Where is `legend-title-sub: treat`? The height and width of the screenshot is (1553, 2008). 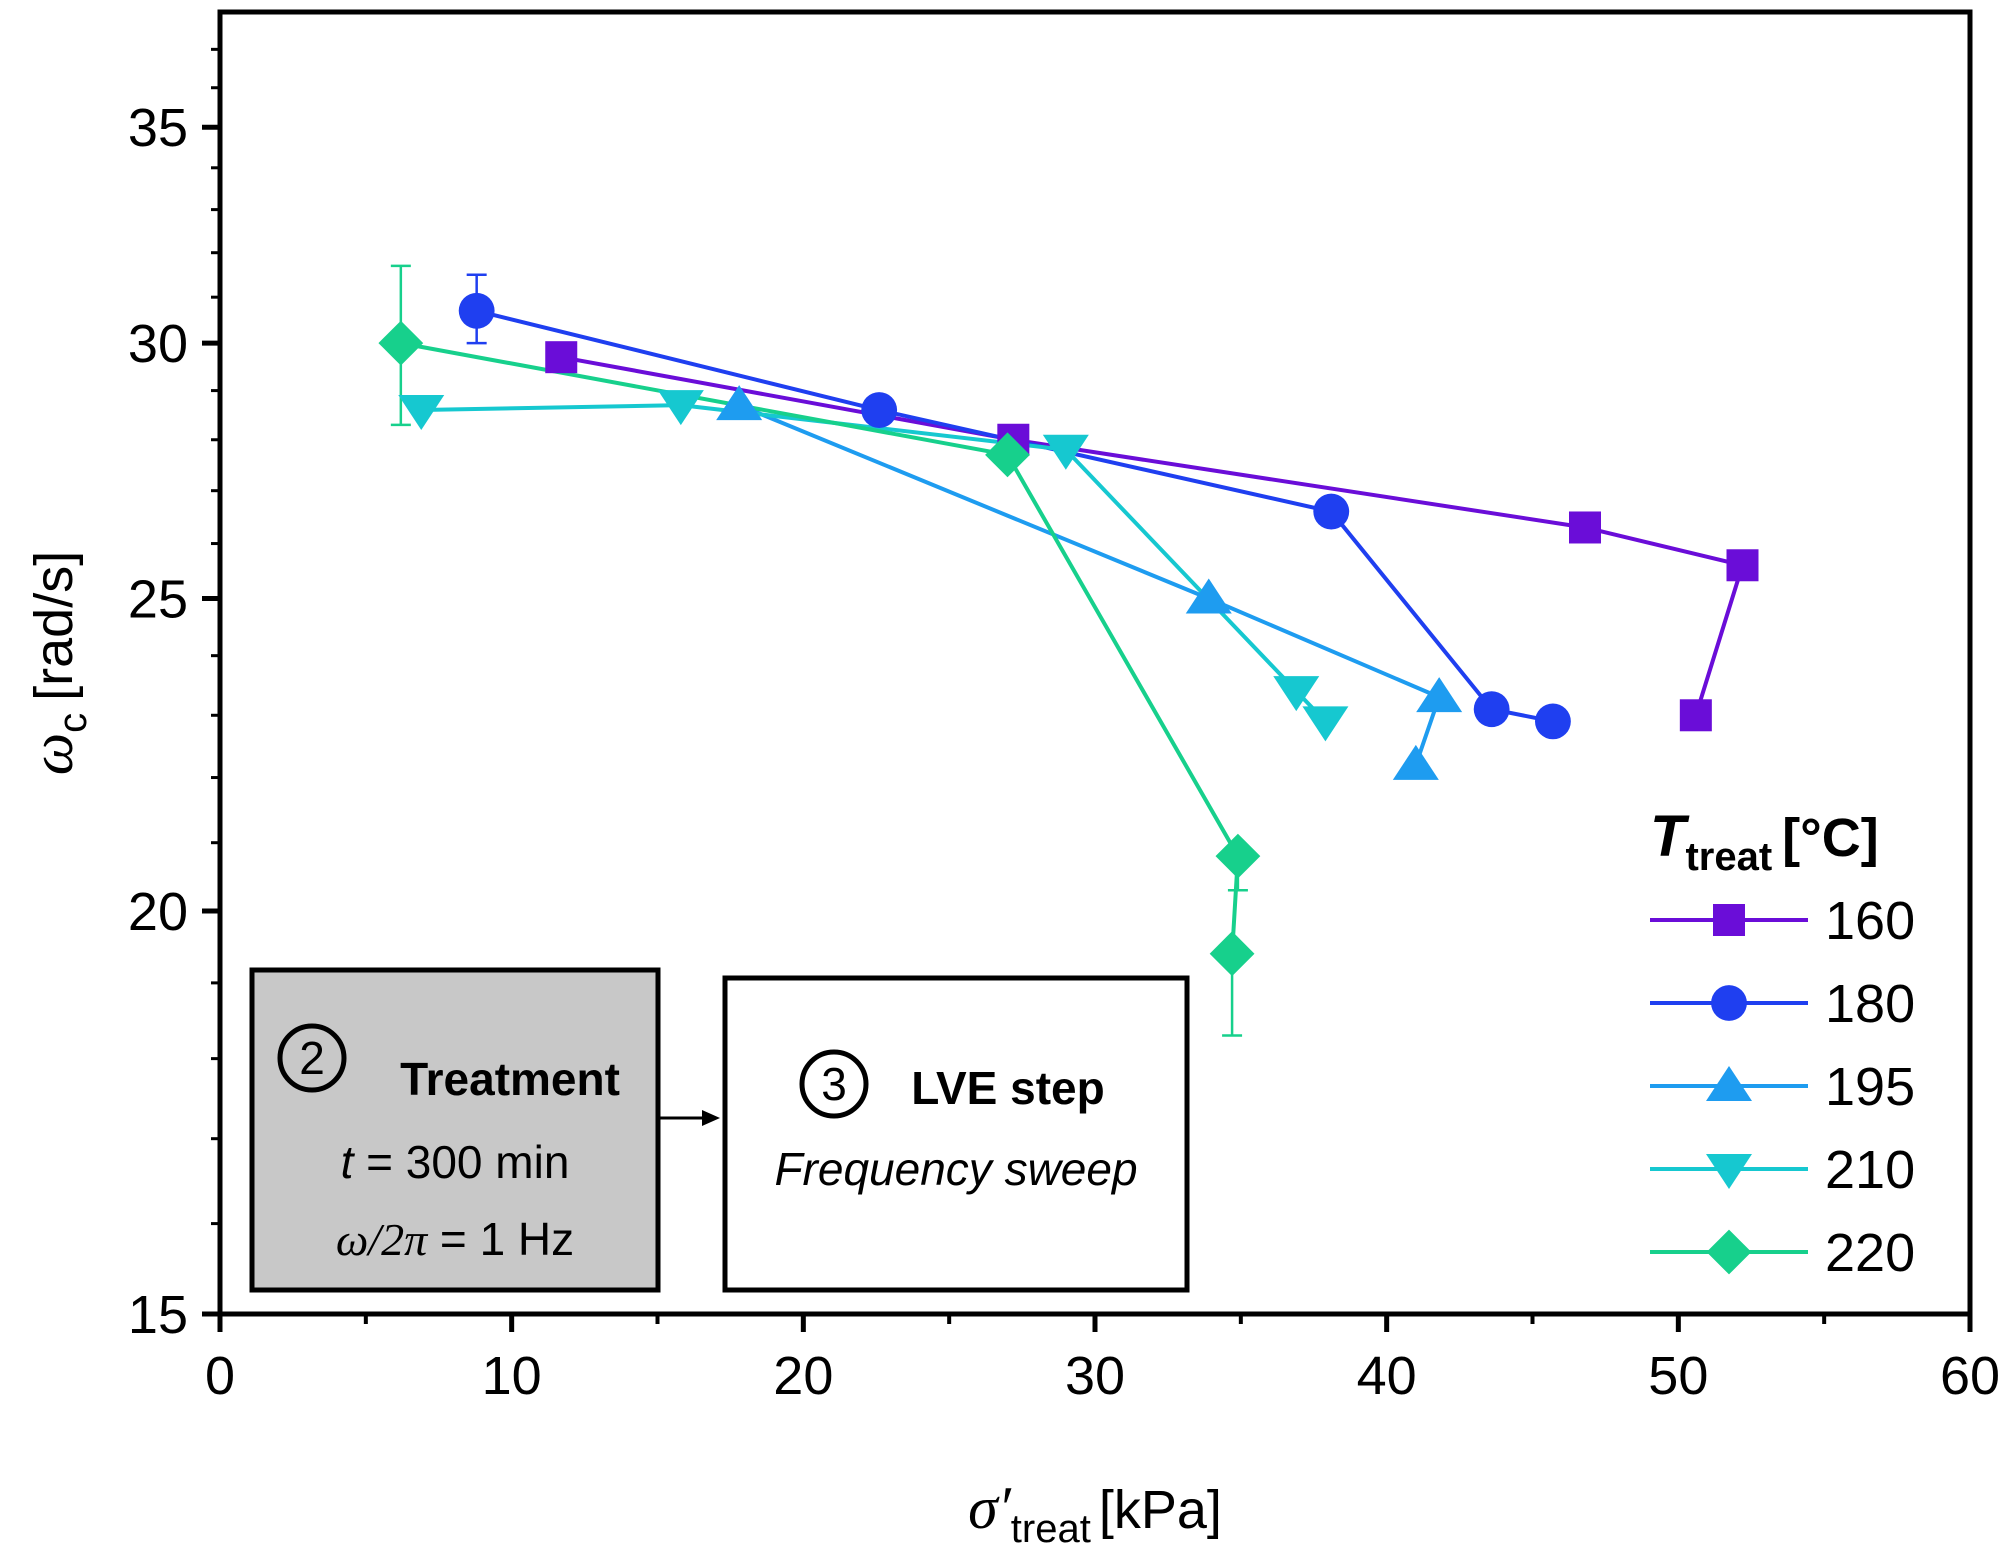
legend-title-sub: treat is located at coordinates (1728, 857).